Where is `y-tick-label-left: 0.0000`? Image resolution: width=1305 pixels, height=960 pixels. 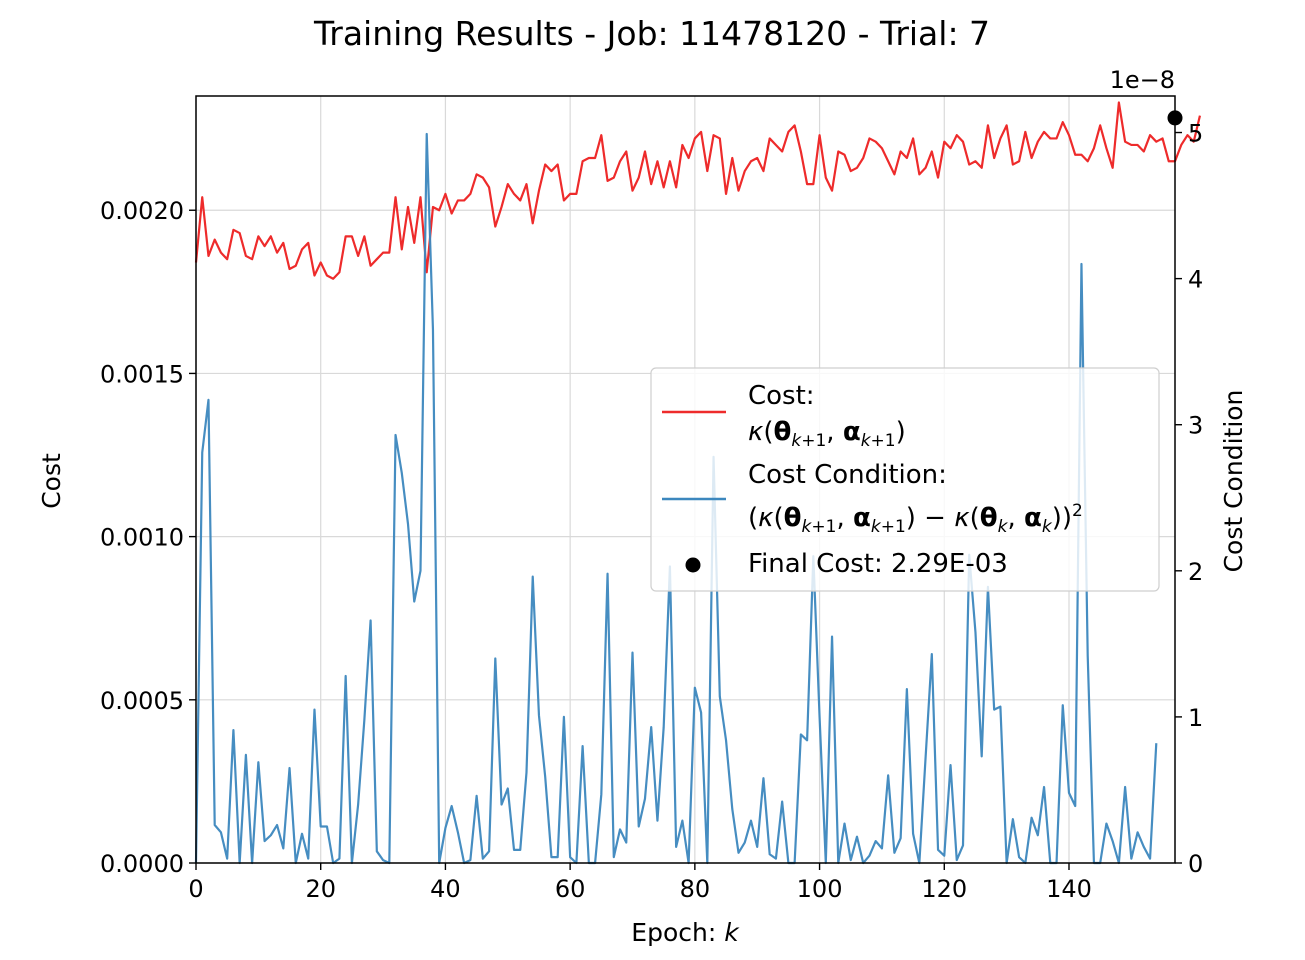 y-tick-label-left: 0.0000 is located at coordinates (142, 864).